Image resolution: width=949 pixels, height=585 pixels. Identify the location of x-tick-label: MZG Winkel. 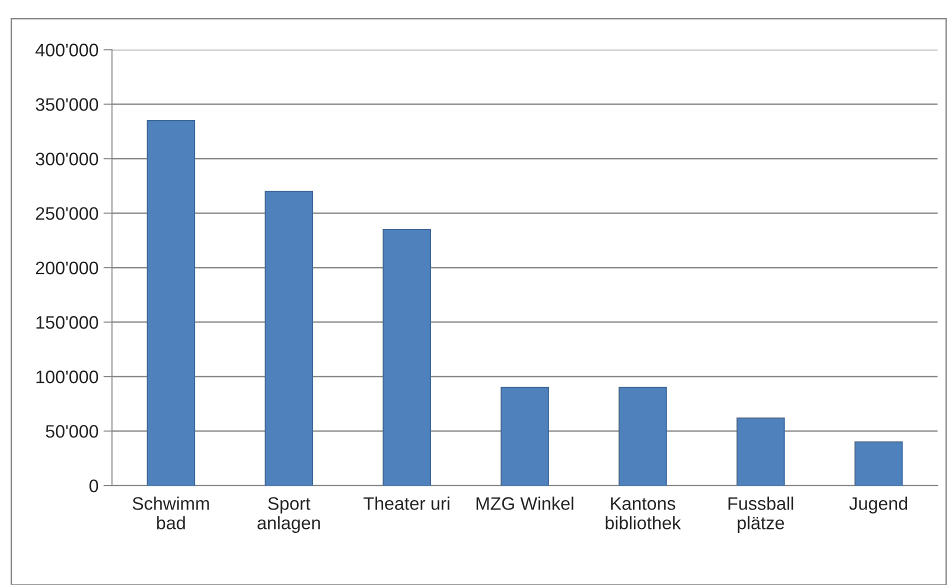
(525, 503).